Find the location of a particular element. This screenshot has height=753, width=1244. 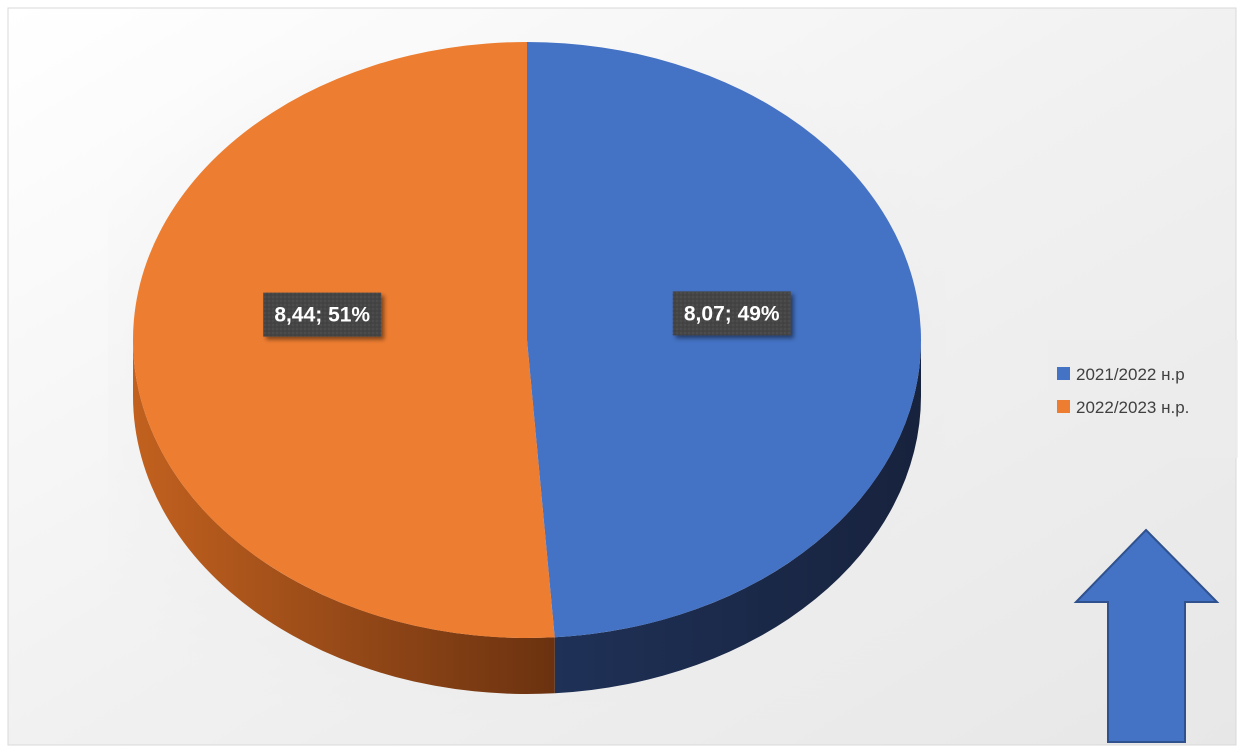

legend-swatch-2021 is located at coordinates (1063, 373).